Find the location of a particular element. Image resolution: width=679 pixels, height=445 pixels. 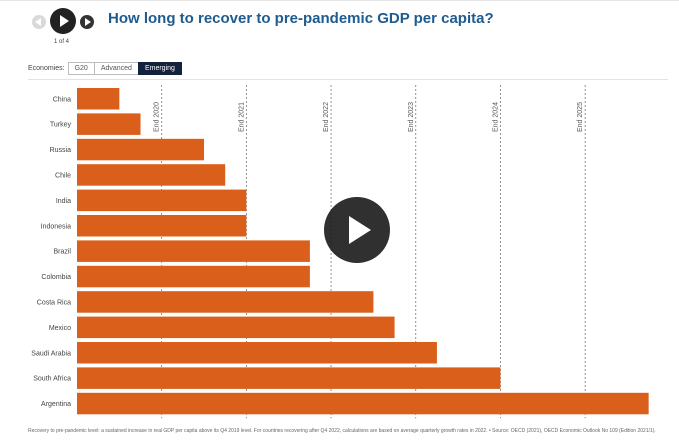

bar-chile is located at coordinates (151, 175).